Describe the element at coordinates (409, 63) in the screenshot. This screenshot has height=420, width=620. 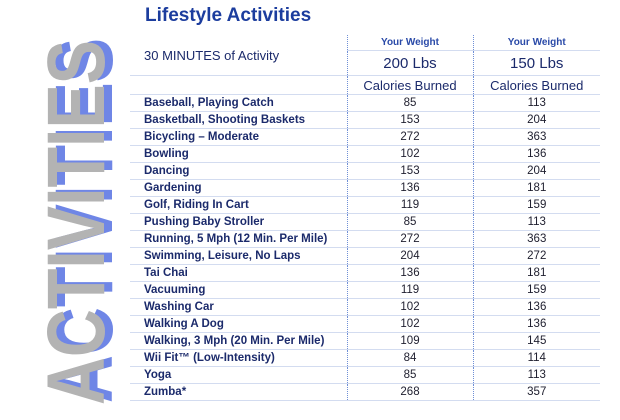
I see `column-weight: 200 Lbs` at that location.